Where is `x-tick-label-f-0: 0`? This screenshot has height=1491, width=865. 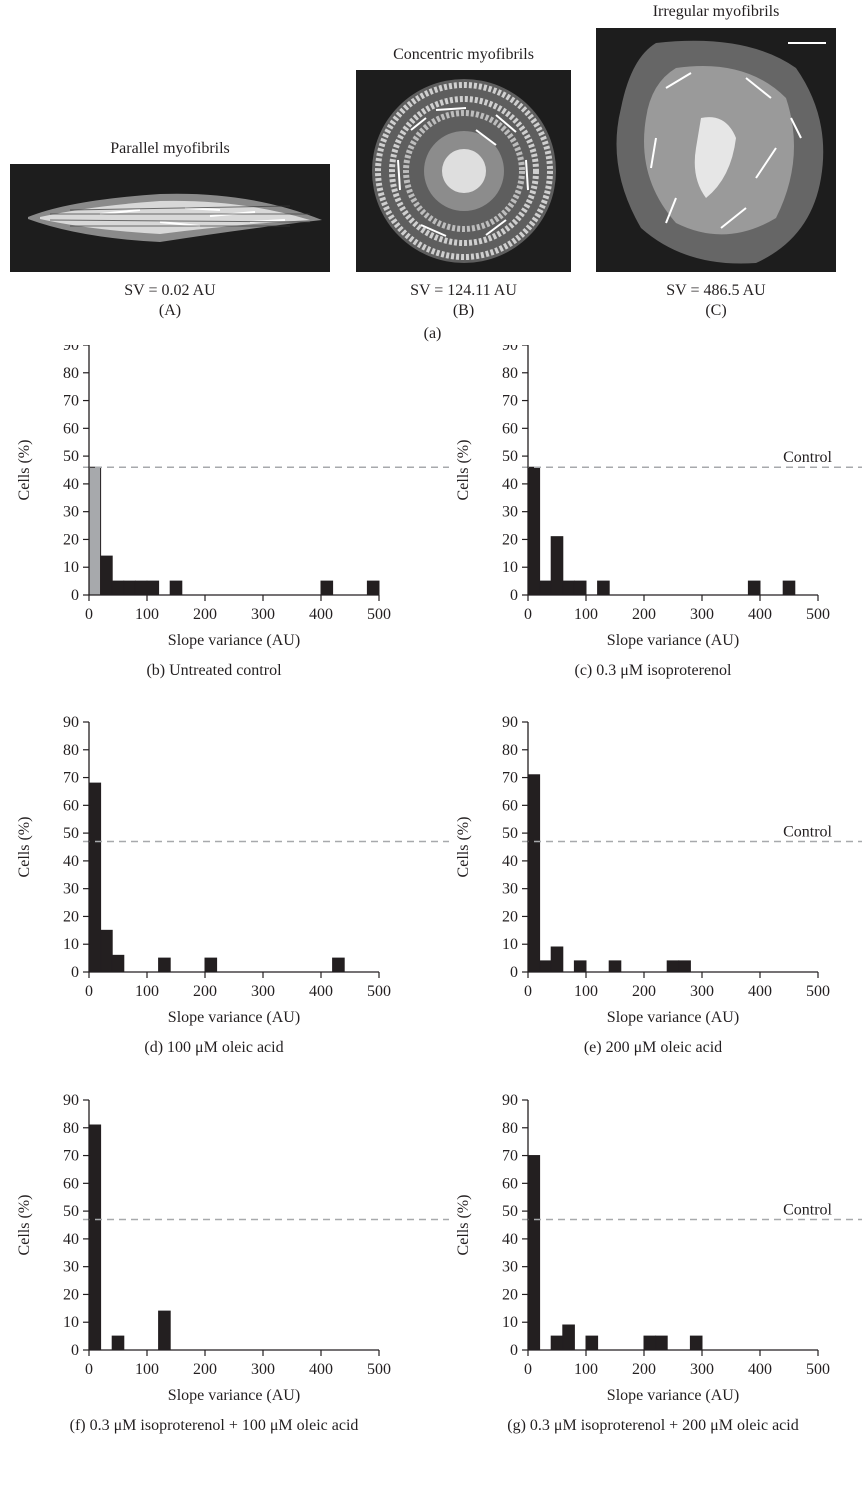 x-tick-label-f-0: 0 is located at coordinates (89, 1369).